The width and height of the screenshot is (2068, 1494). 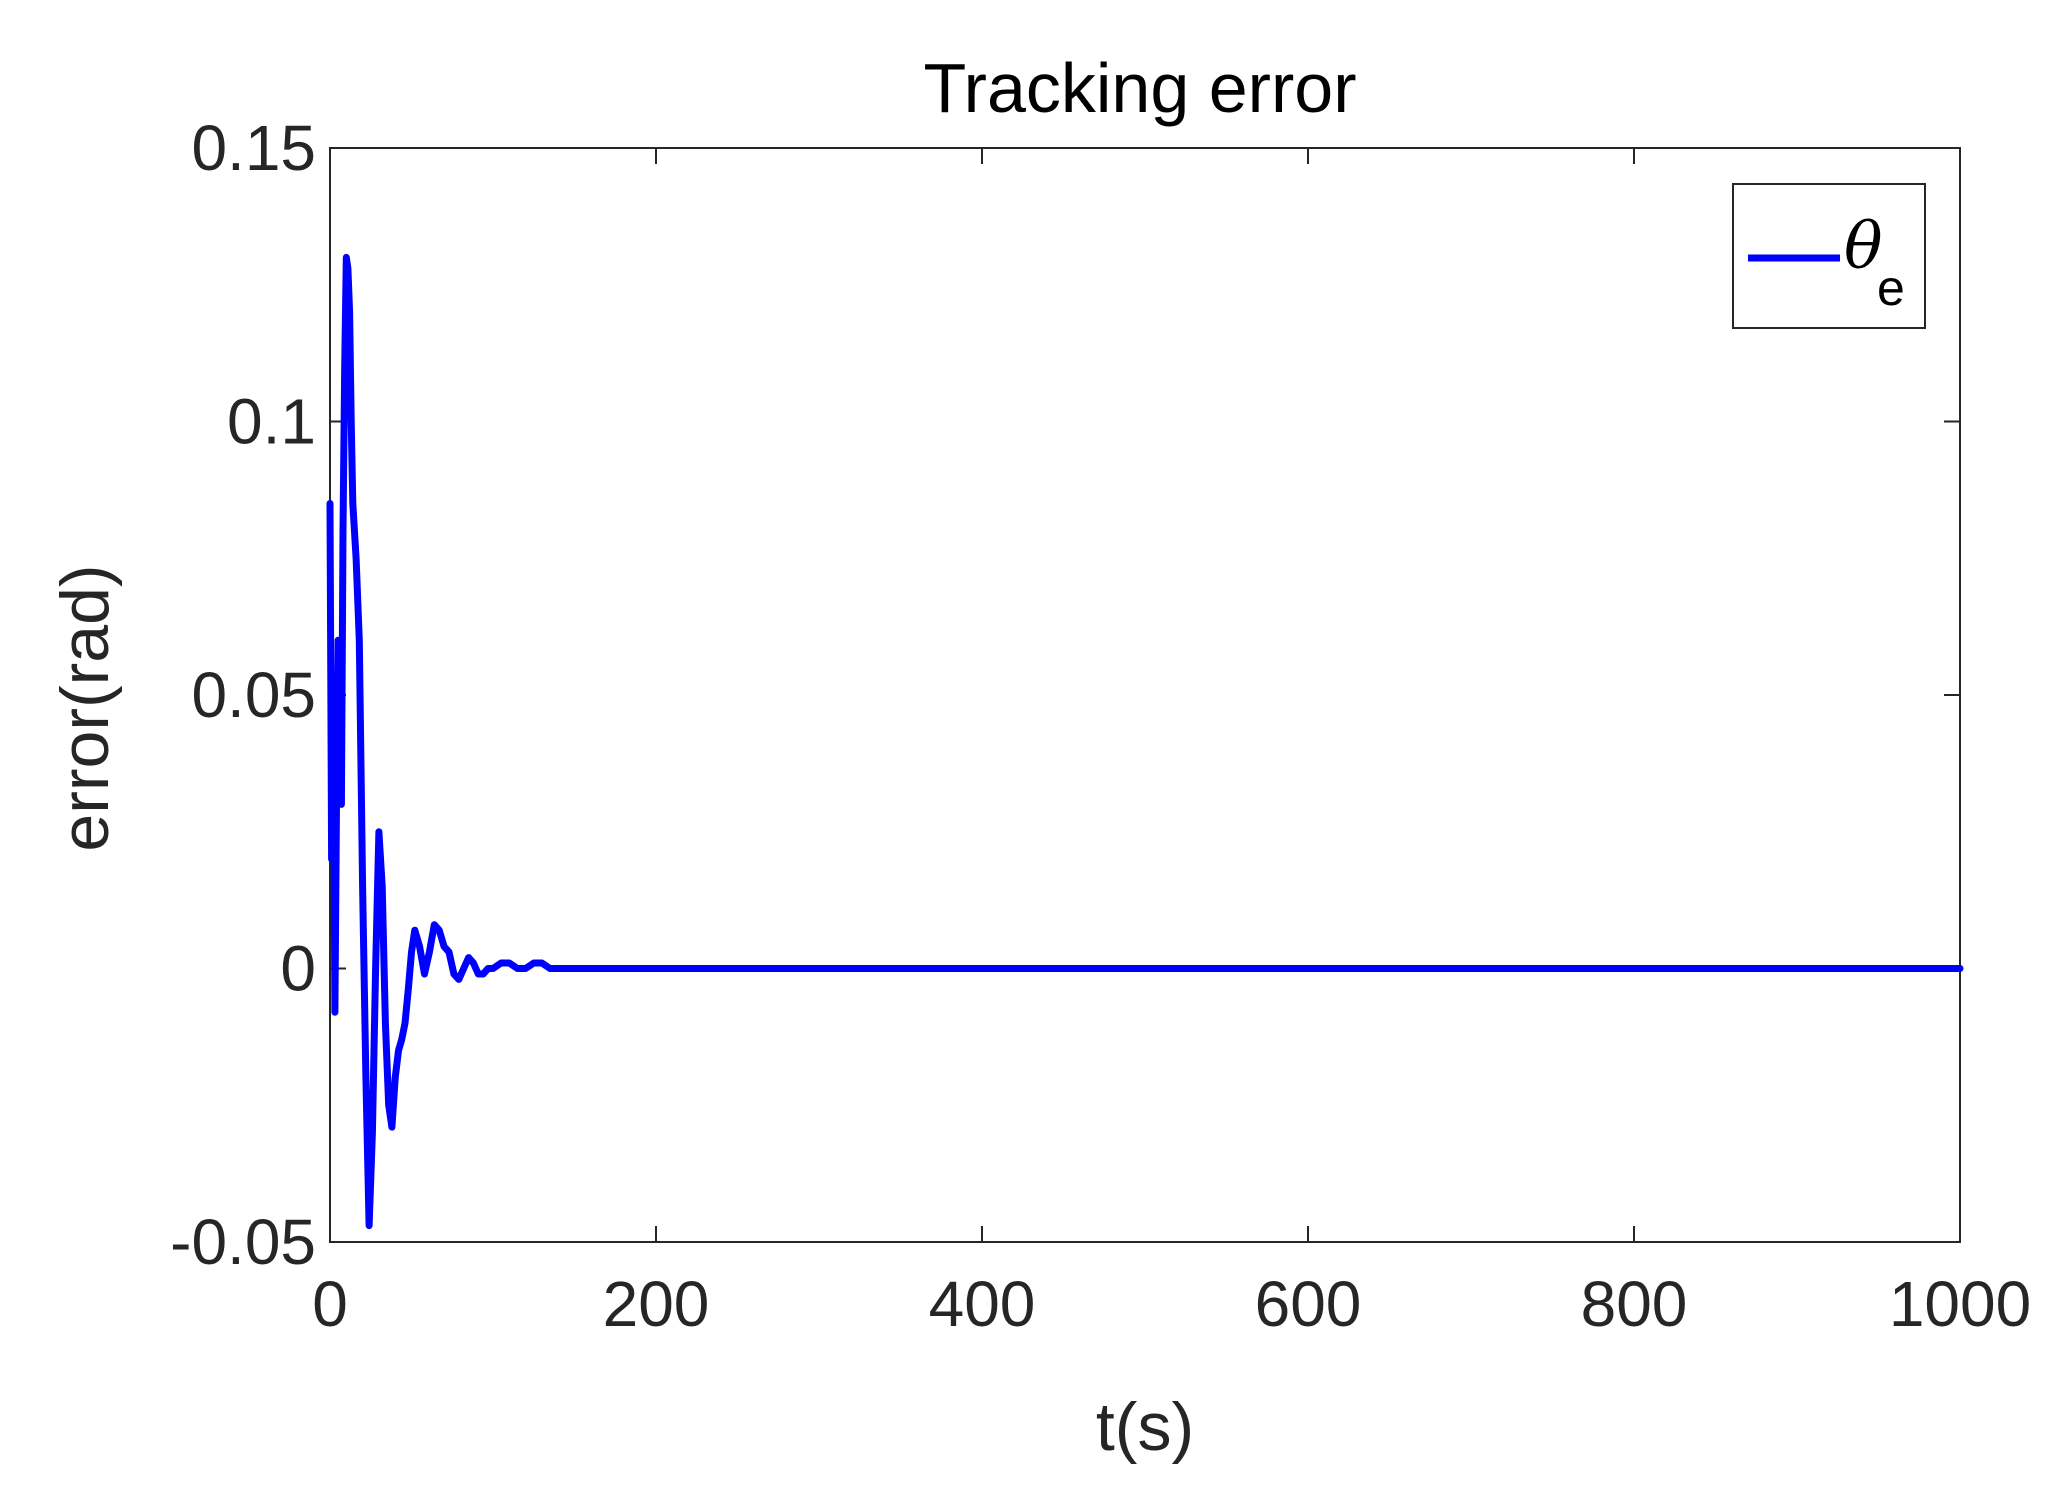 What do you see at coordinates (1634, 1304) in the screenshot?
I see `x-tick-label: 800` at bounding box center [1634, 1304].